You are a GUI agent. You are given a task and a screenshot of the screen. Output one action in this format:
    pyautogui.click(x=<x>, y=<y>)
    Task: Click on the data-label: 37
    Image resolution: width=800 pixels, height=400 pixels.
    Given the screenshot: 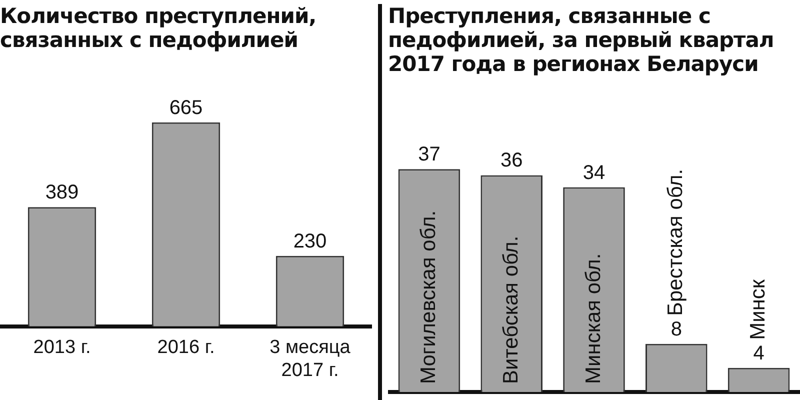 What is the action you would take?
    pyautogui.click(x=429, y=155)
    